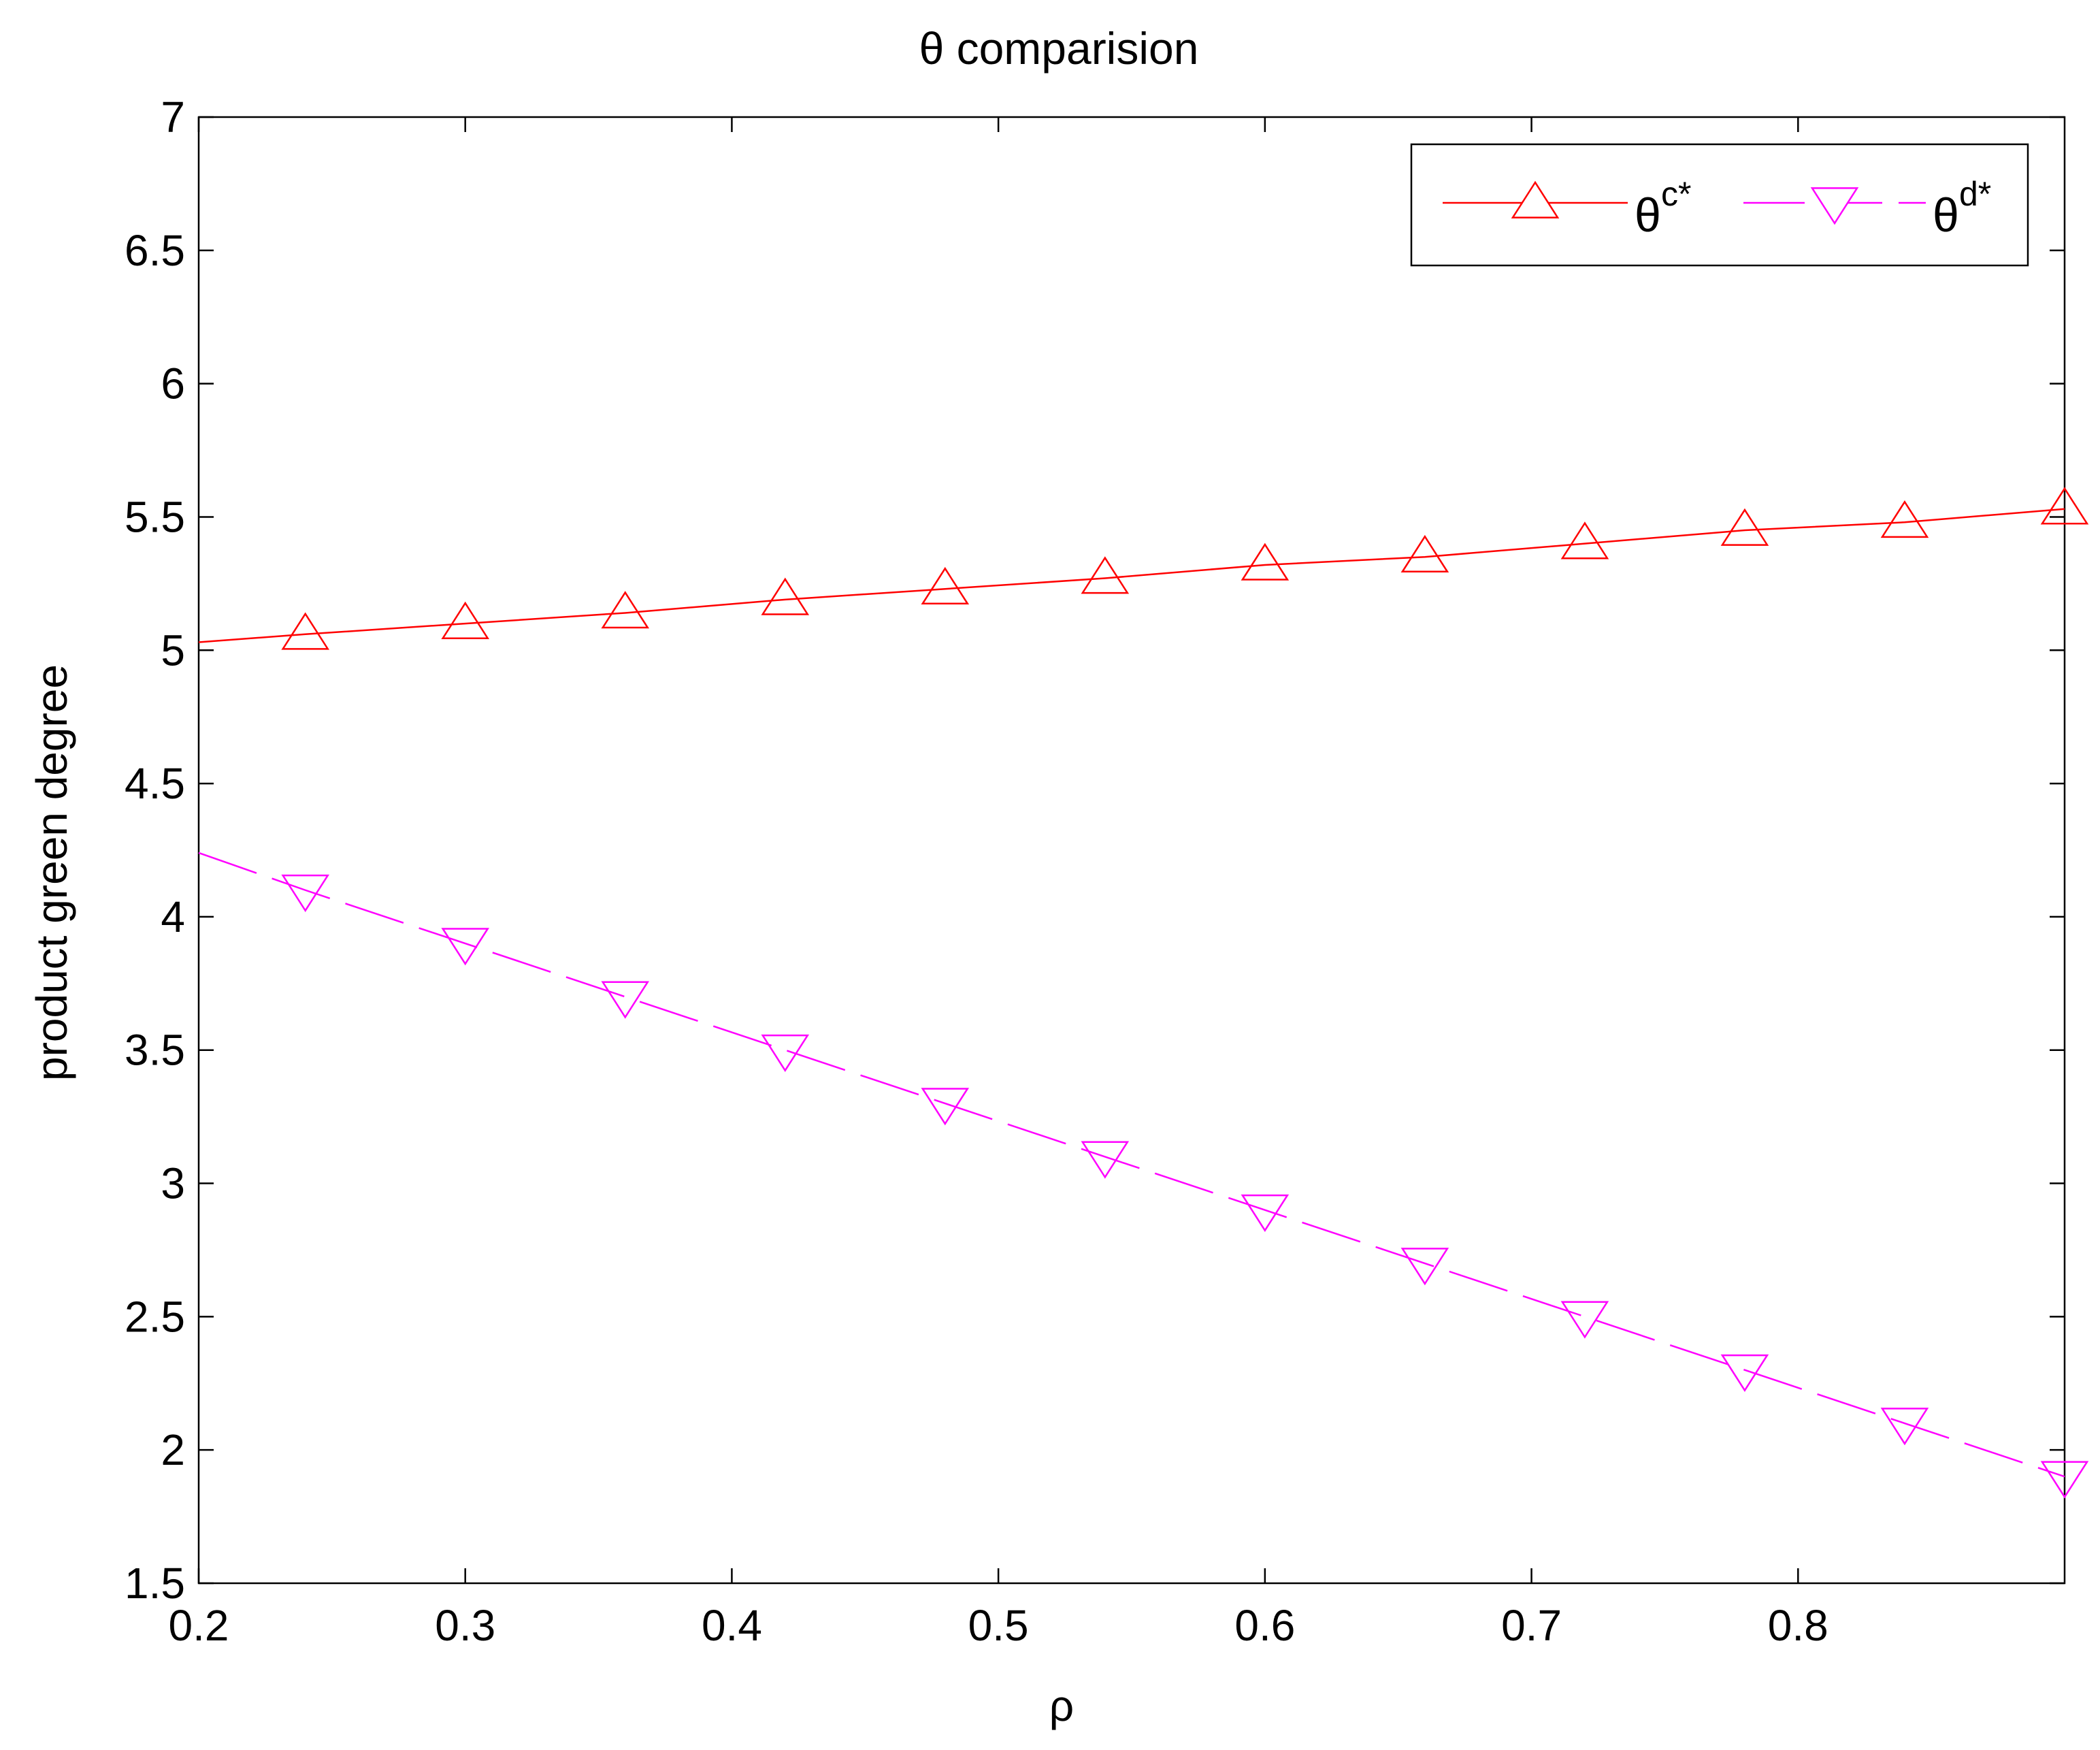 The image size is (2100, 1750). I want to click on x-tick-label: 0.6, so click(1264, 1625).